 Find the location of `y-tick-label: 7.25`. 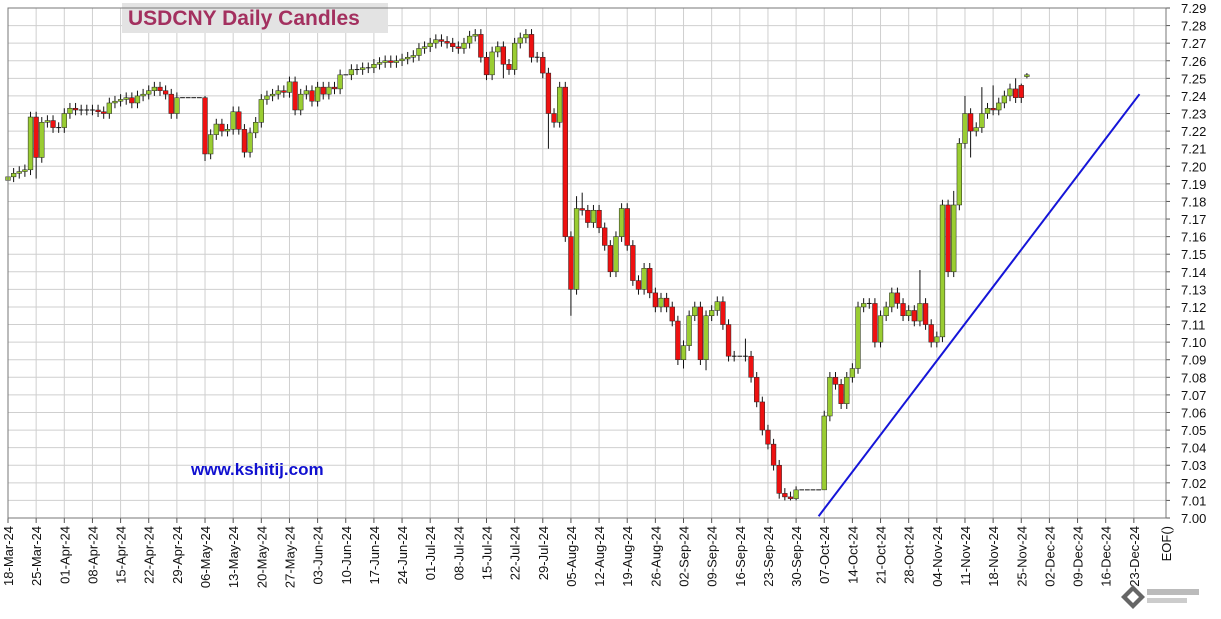

y-tick-label: 7.25 is located at coordinates (1193, 78).